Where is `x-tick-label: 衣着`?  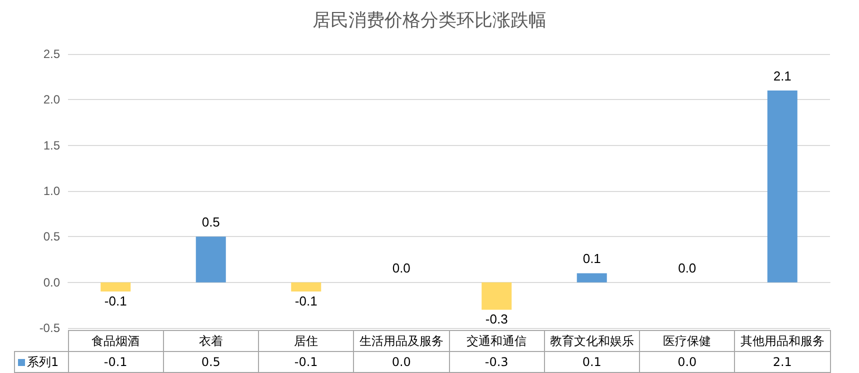 x-tick-label: 衣着 is located at coordinates (210, 341).